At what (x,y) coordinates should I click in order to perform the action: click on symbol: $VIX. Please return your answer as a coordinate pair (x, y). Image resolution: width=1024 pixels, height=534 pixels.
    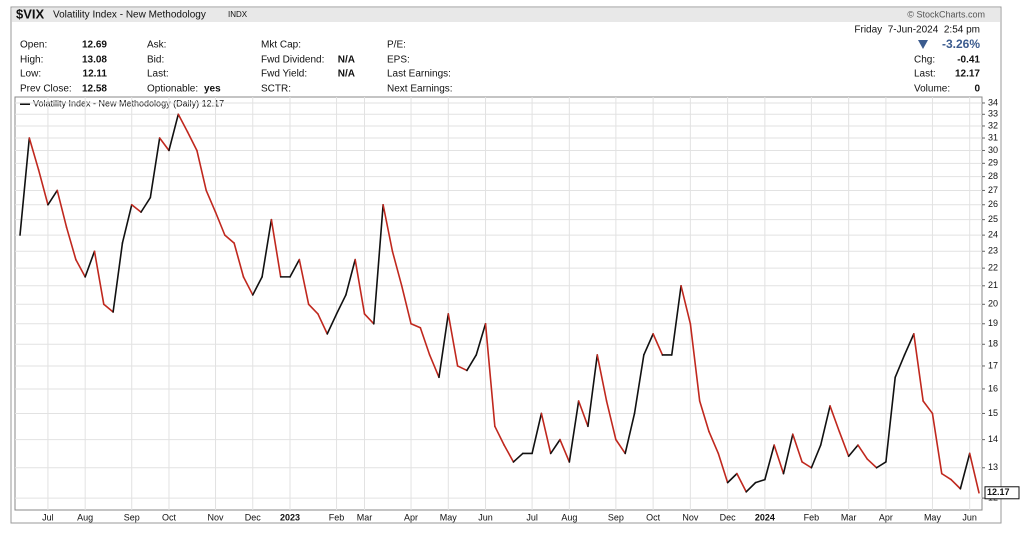
    Looking at the image, I should click on (30, 13).